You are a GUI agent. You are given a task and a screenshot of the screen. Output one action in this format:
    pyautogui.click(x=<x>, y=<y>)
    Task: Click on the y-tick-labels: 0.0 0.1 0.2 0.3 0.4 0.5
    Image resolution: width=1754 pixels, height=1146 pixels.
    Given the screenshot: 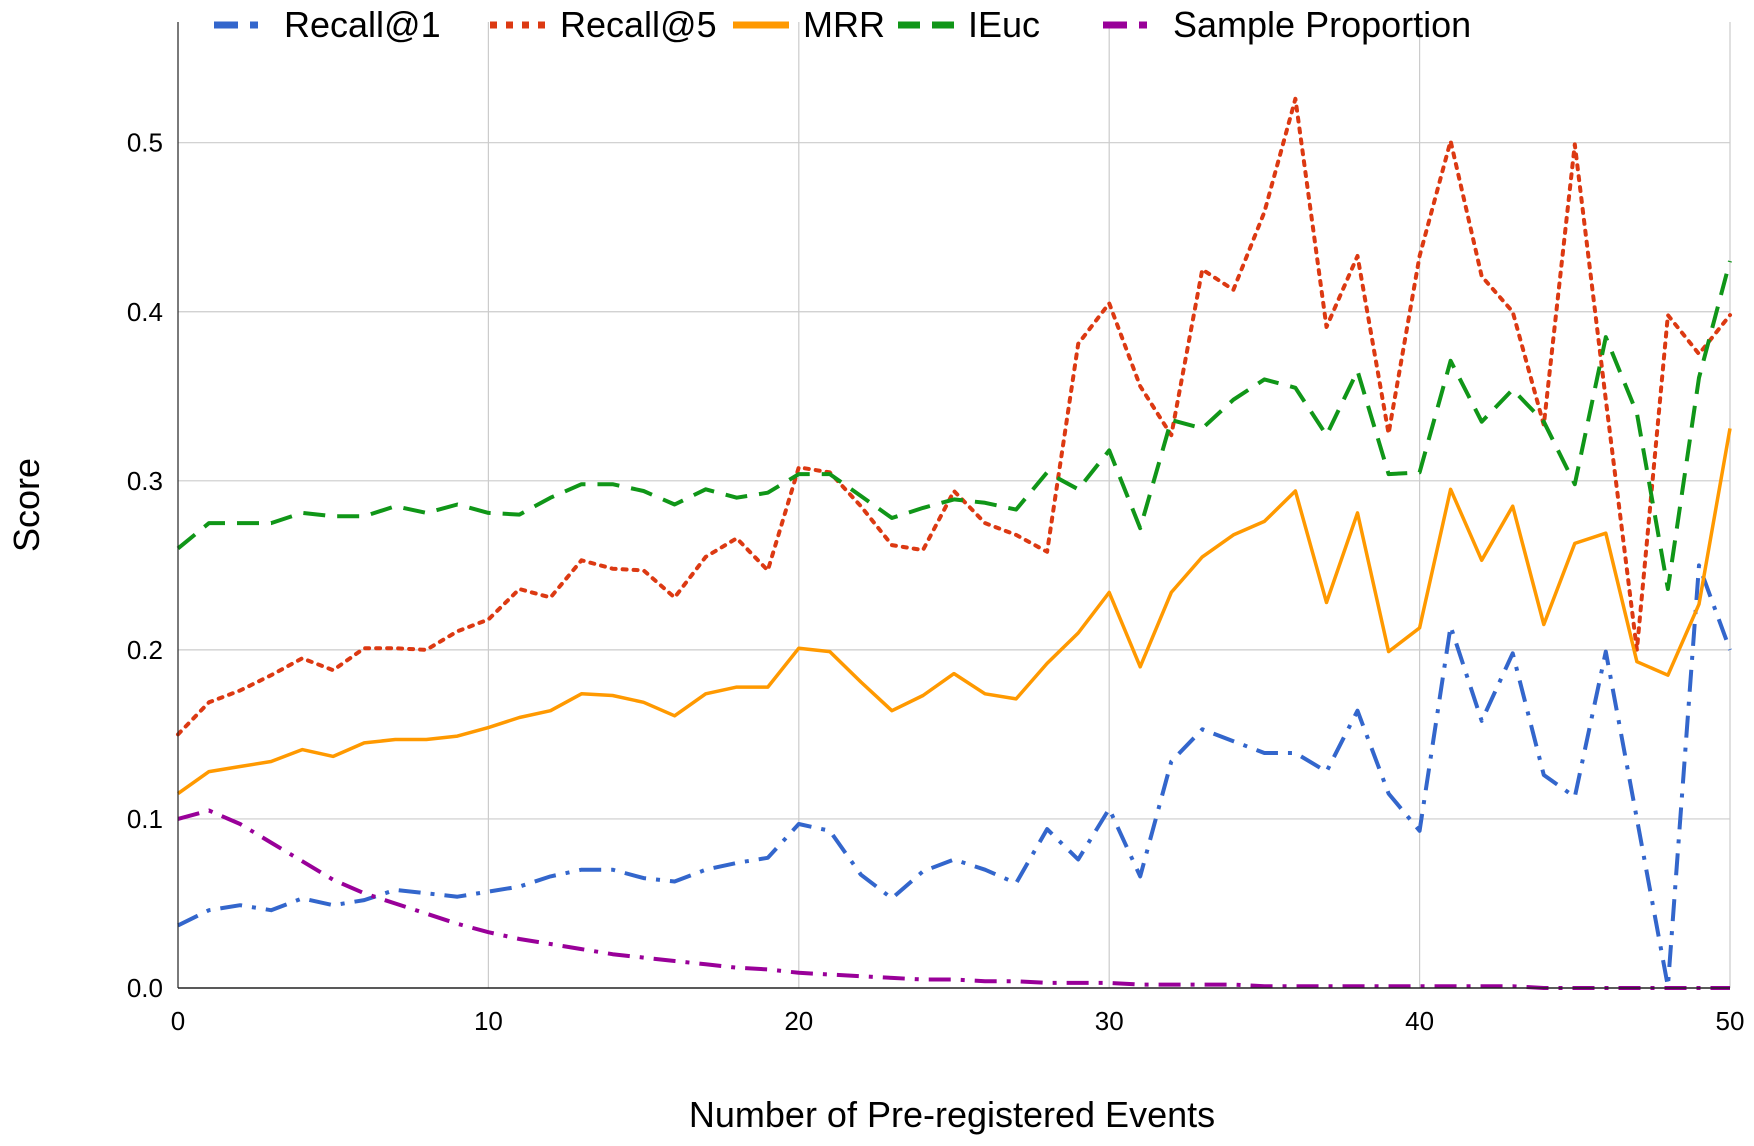 What is the action you would take?
    pyautogui.click(x=145, y=565)
    